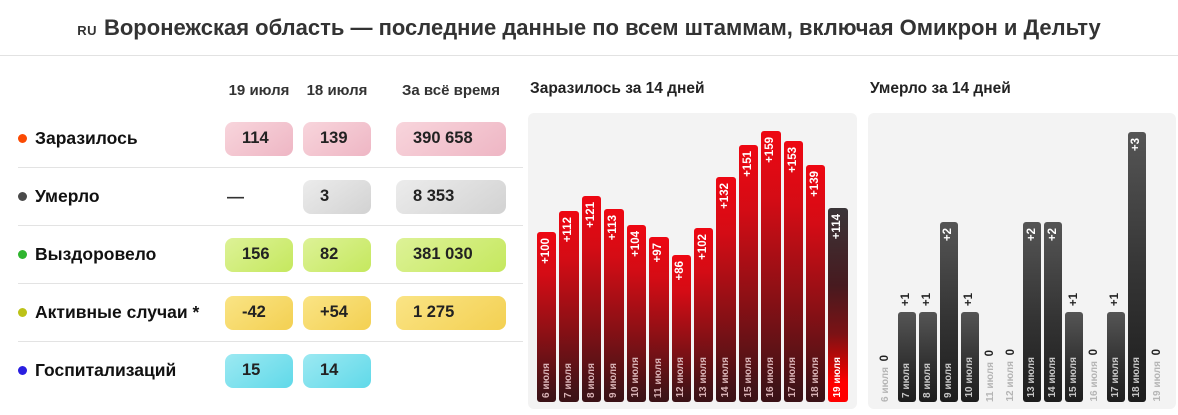 This screenshot has width=1178, height=415. Describe the element at coordinates (927, 380) in the screenshot. I see `bar-date-label: 8 июля` at that location.